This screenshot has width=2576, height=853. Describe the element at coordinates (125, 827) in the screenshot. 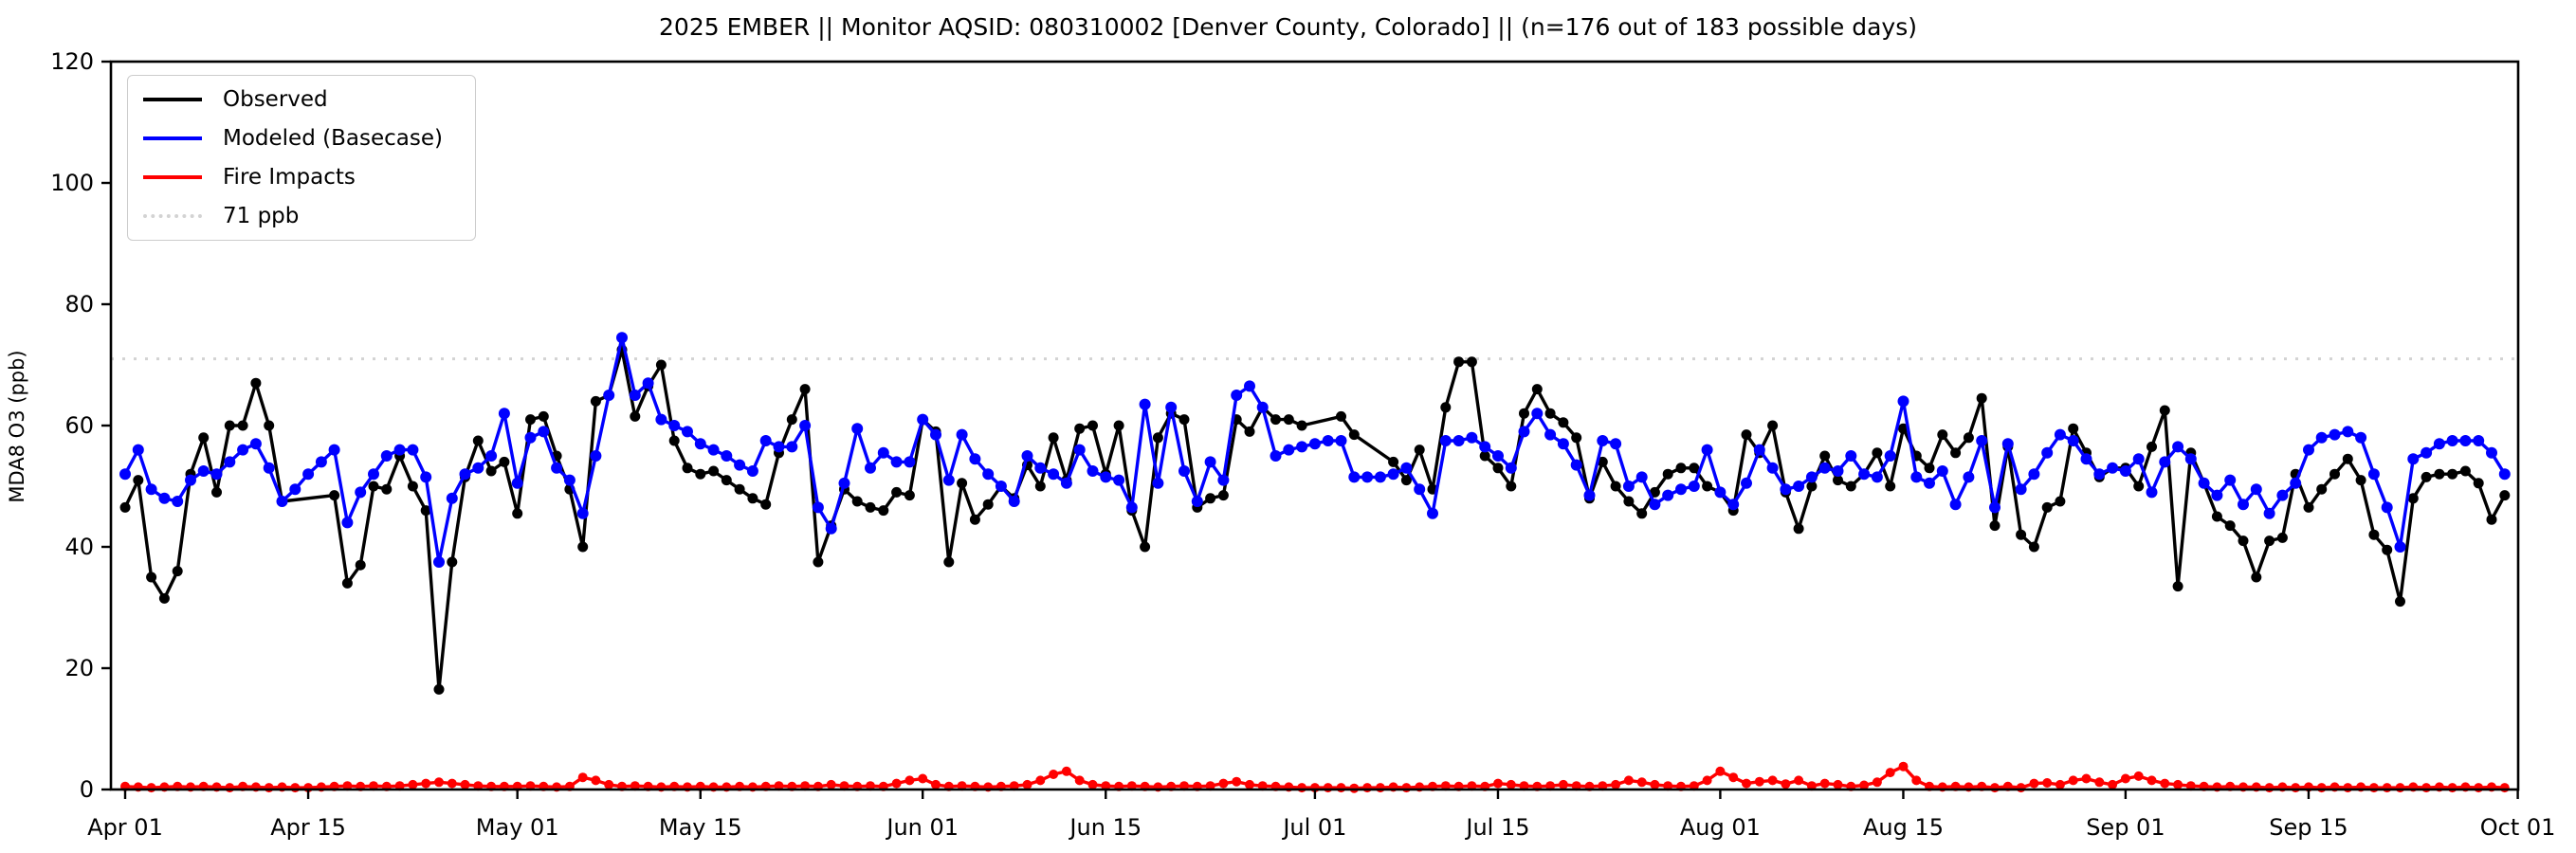

I see `x-tick-label: Apr 01` at that location.